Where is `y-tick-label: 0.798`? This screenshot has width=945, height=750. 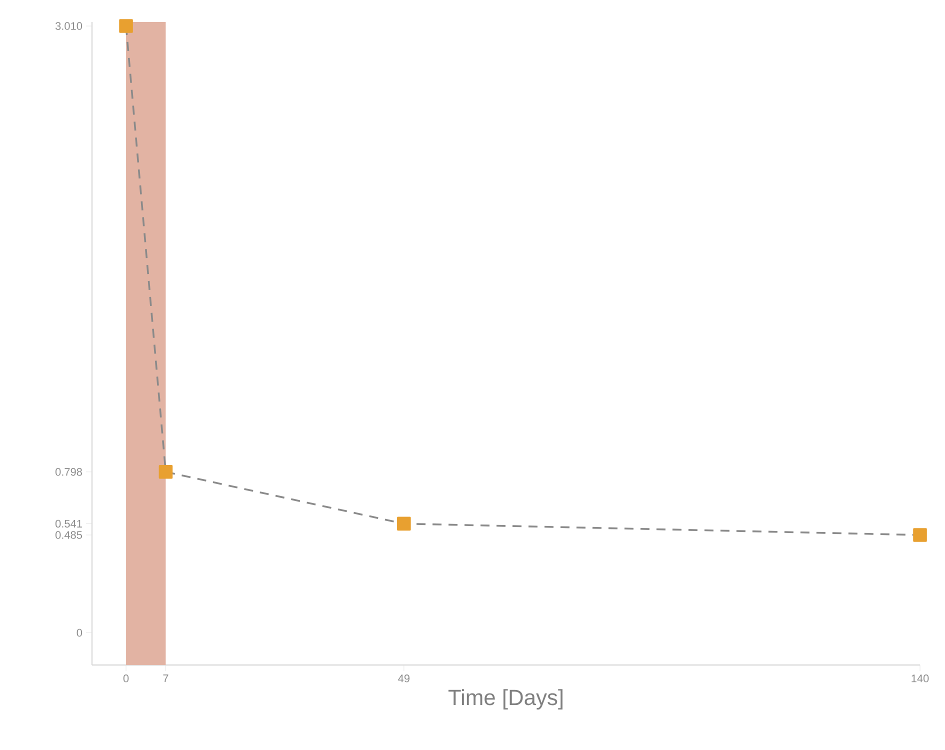
y-tick-label: 0.798 is located at coordinates (68, 472).